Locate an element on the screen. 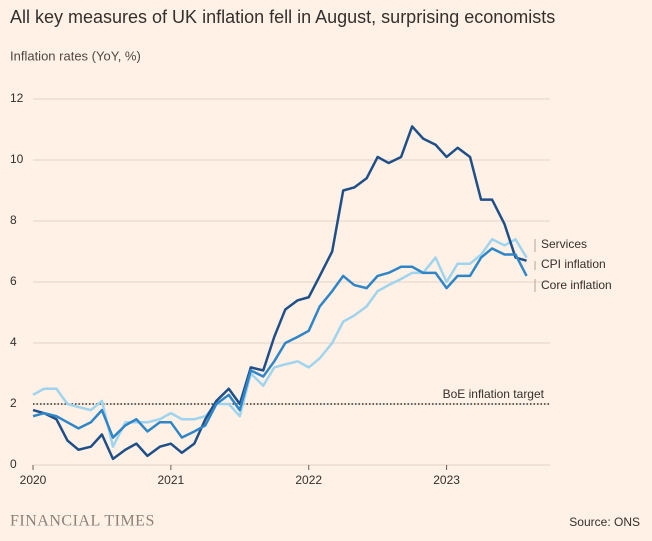  legend-label: Services is located at coordinates (564, 244).